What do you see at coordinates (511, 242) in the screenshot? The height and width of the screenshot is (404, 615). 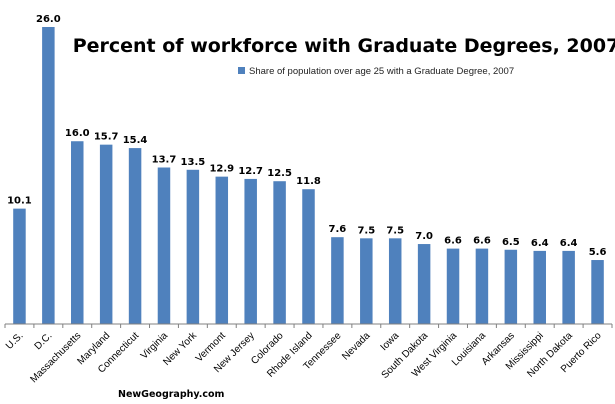 I see `value-label: 6.5` at bounding box center [511, 242].